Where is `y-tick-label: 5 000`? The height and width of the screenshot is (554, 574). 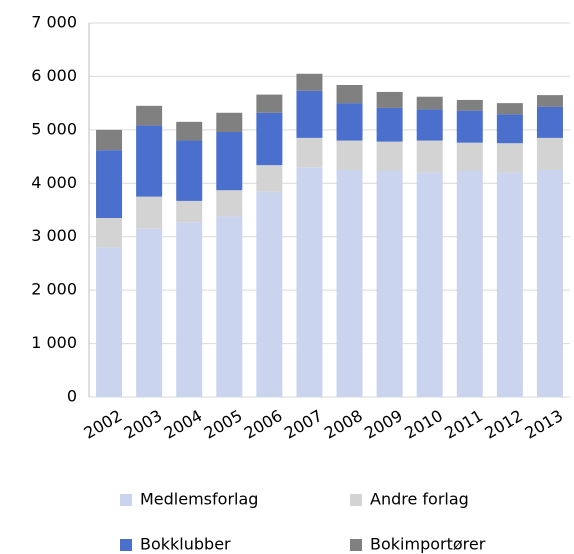 y-tick-label: 5 000 is located at coordinates (54, 128).